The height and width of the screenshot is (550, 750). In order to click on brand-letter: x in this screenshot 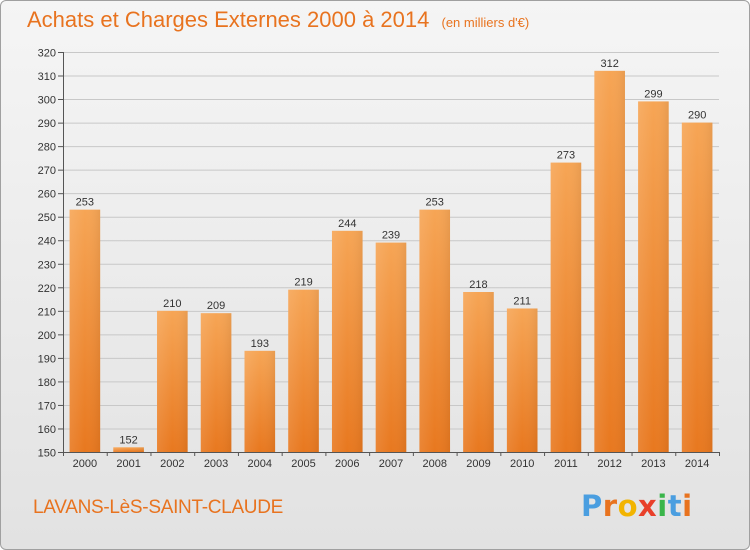, I will do `click(648, 506)`.